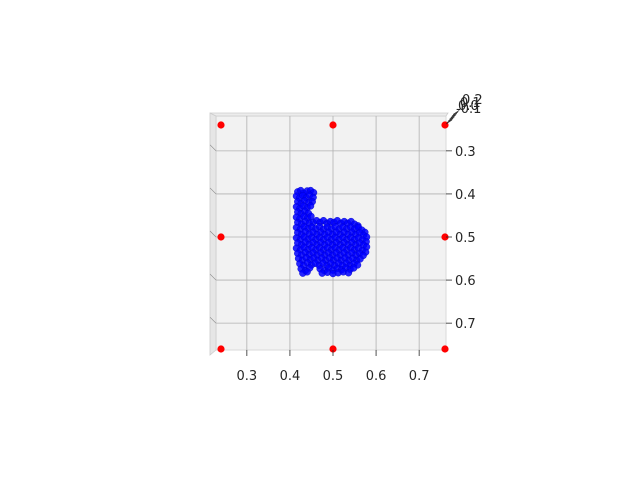 The height and width of the screenshot is (480, 640). Describe the element at coordinates (465, 238) in the screenshot. I see `y-tick-label: 0.5` at that location.